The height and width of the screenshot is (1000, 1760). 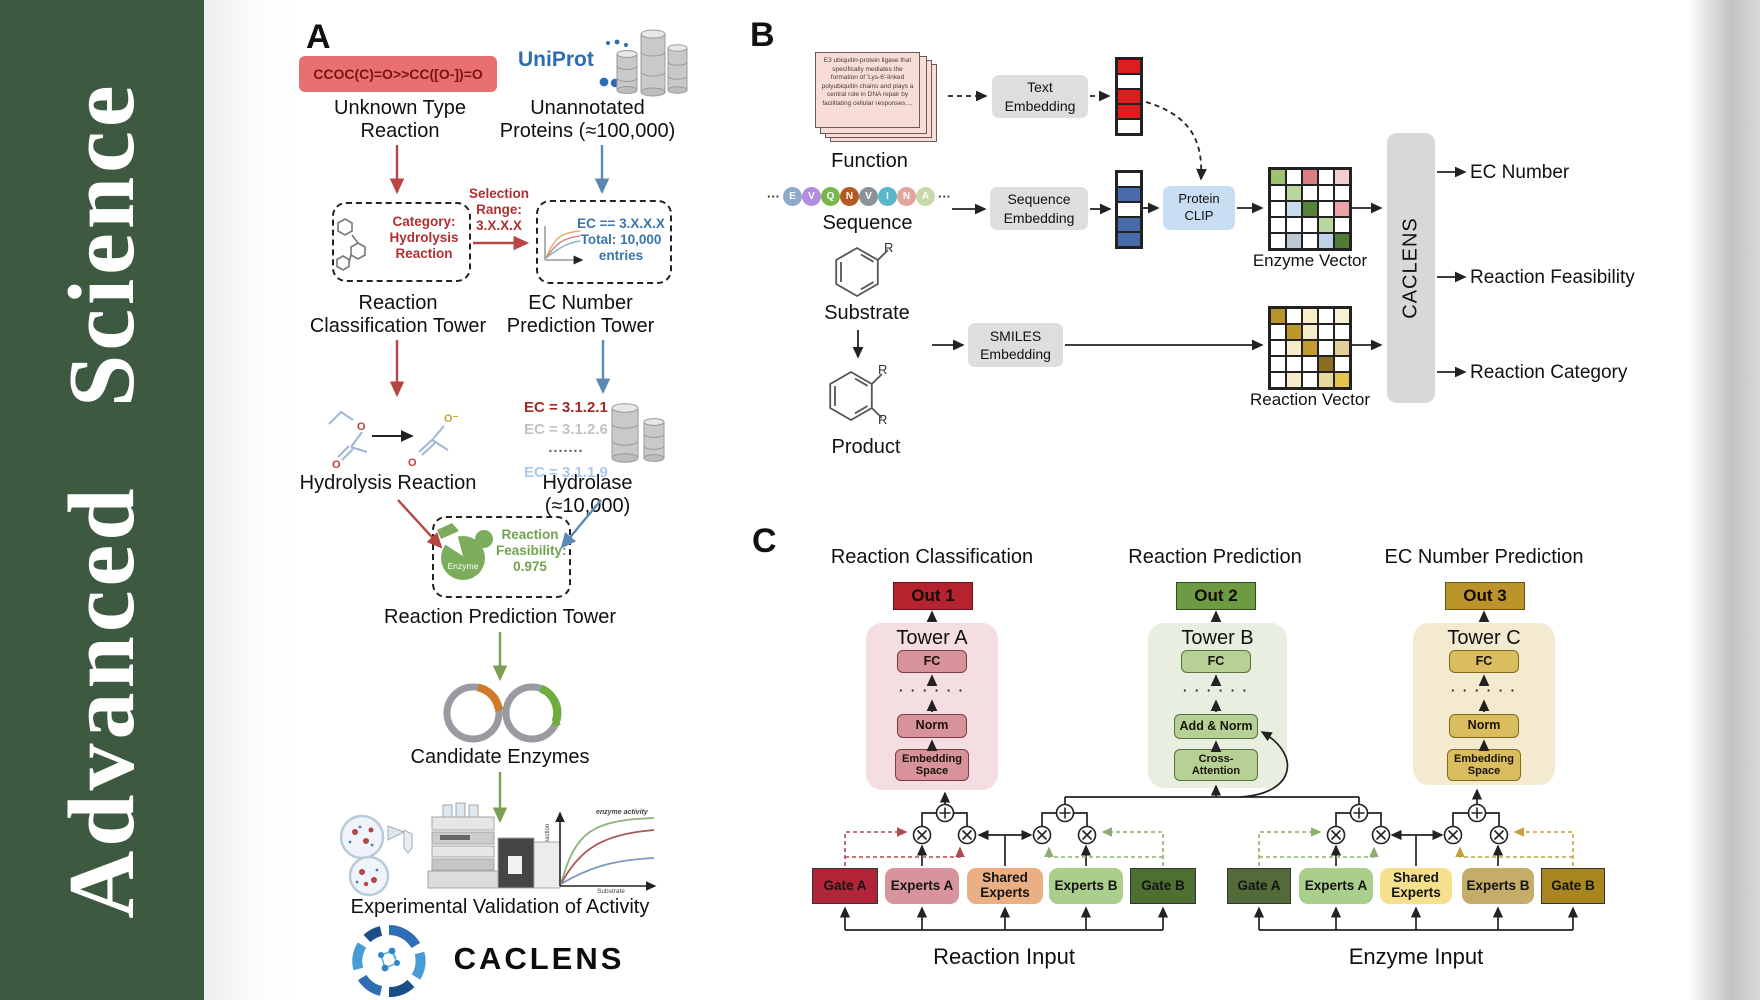 I want to click on ec-dashed-box, so click(x=604, y=242).